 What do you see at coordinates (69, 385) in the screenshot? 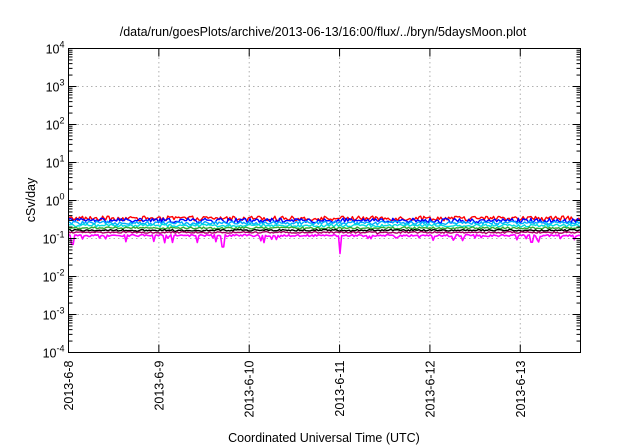
I see `x-tick-label: 2013-6-8` at bounding box center [69, 385].